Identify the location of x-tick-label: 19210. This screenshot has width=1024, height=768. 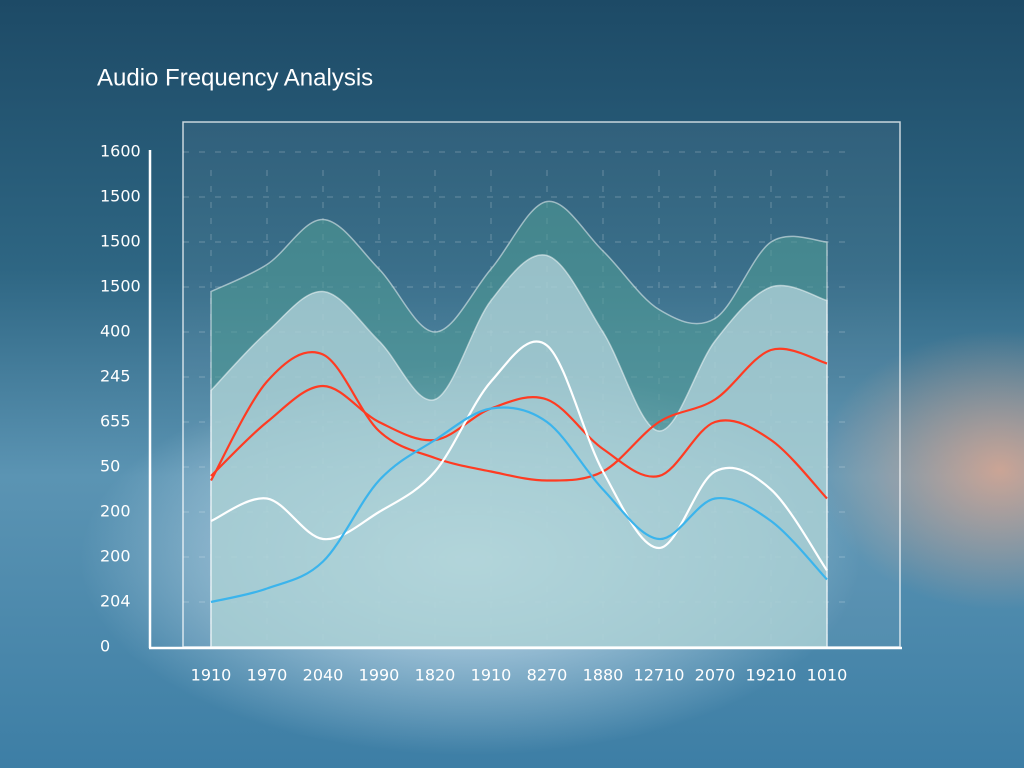
(771, 675).